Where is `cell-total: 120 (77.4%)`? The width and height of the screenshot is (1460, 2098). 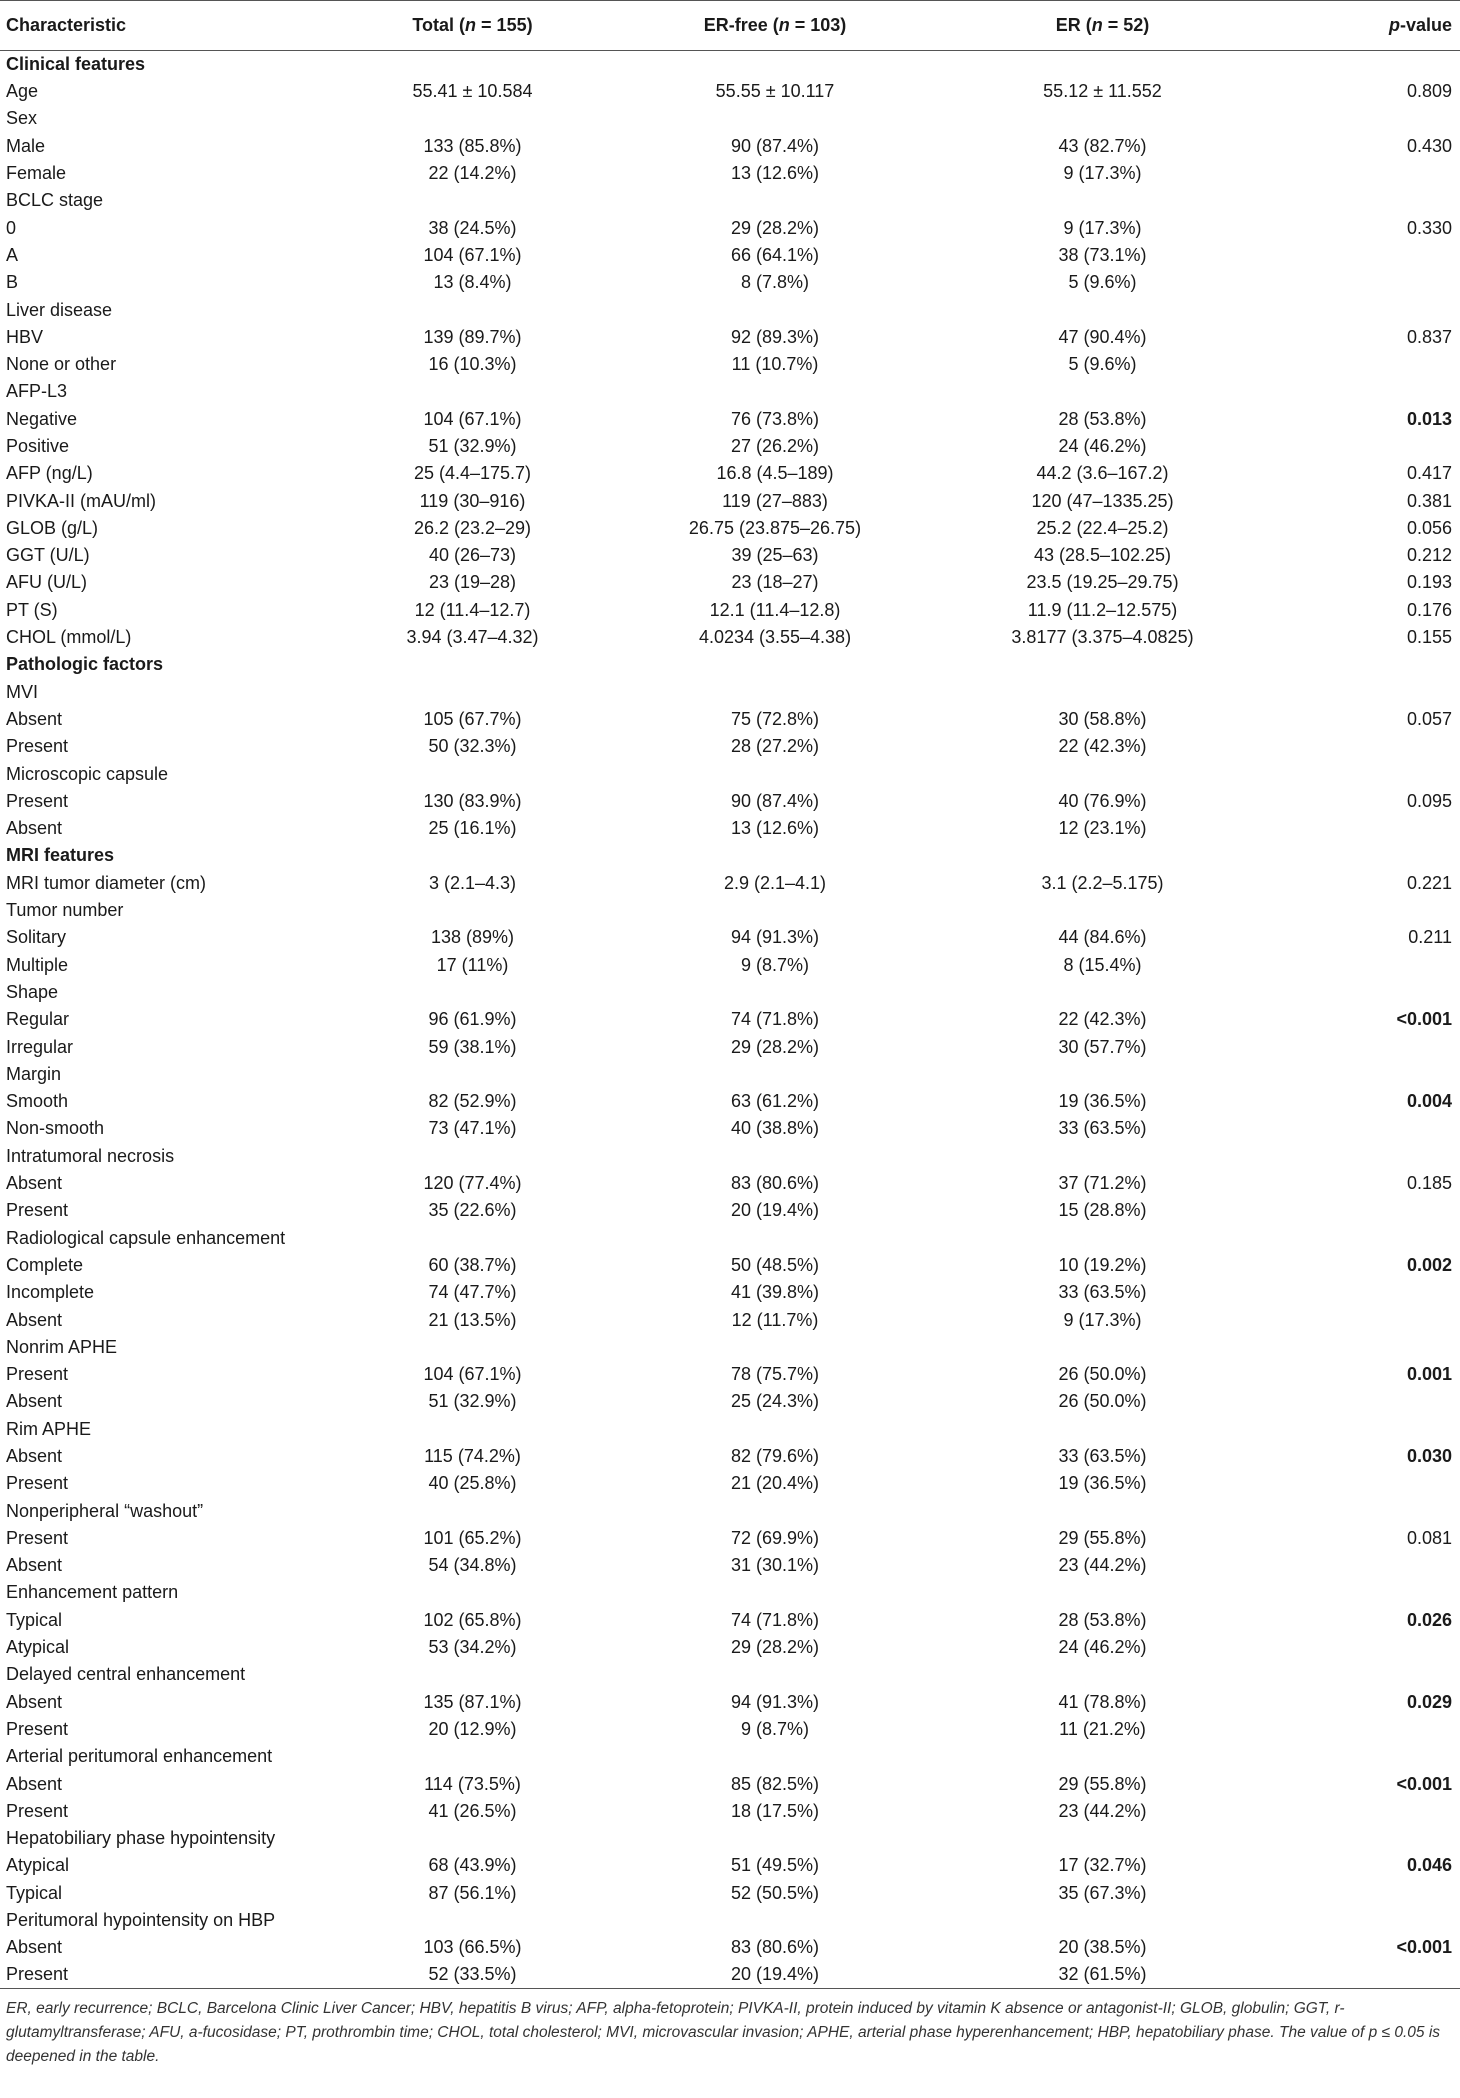
cell-total: 120 (77.4%) is located at coordinates (472, 1183).